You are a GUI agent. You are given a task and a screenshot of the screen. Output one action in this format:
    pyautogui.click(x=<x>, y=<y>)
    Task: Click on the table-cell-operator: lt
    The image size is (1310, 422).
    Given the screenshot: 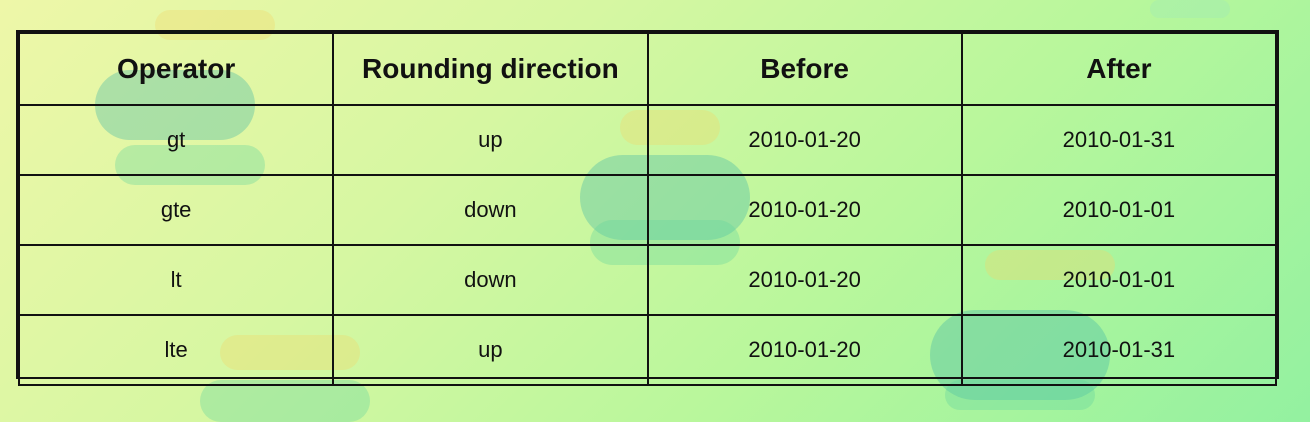 What is the action you would take?
    pyautogui.click(x=176, y=280)
    